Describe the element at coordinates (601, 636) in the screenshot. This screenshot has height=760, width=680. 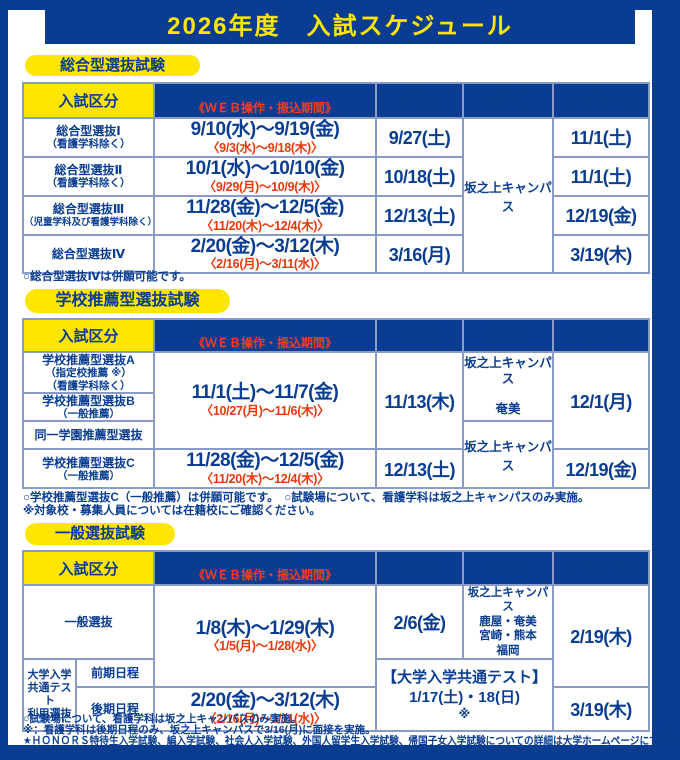
I see `result-date: 2/19(木)` at that location.